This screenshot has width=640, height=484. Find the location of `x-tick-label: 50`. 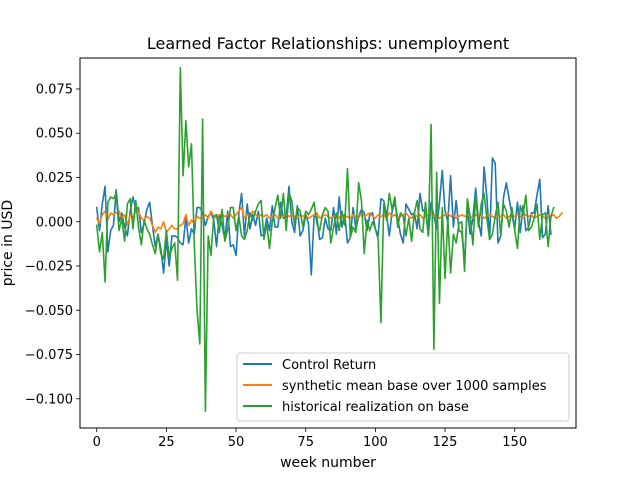

x-tick-label: 50 is located at coordinates (236, 442).